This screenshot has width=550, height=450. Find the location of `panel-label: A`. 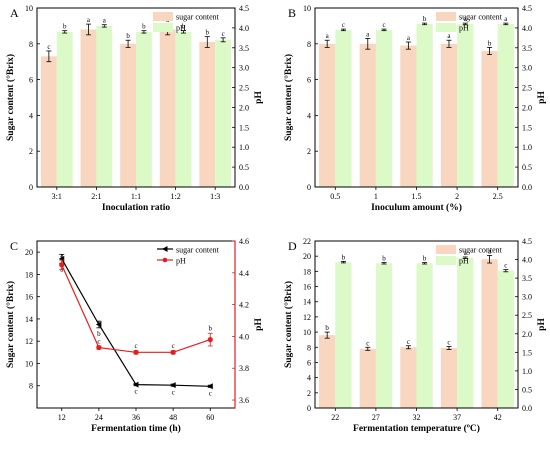

panel-label: A is located at coordinates (14, 13).